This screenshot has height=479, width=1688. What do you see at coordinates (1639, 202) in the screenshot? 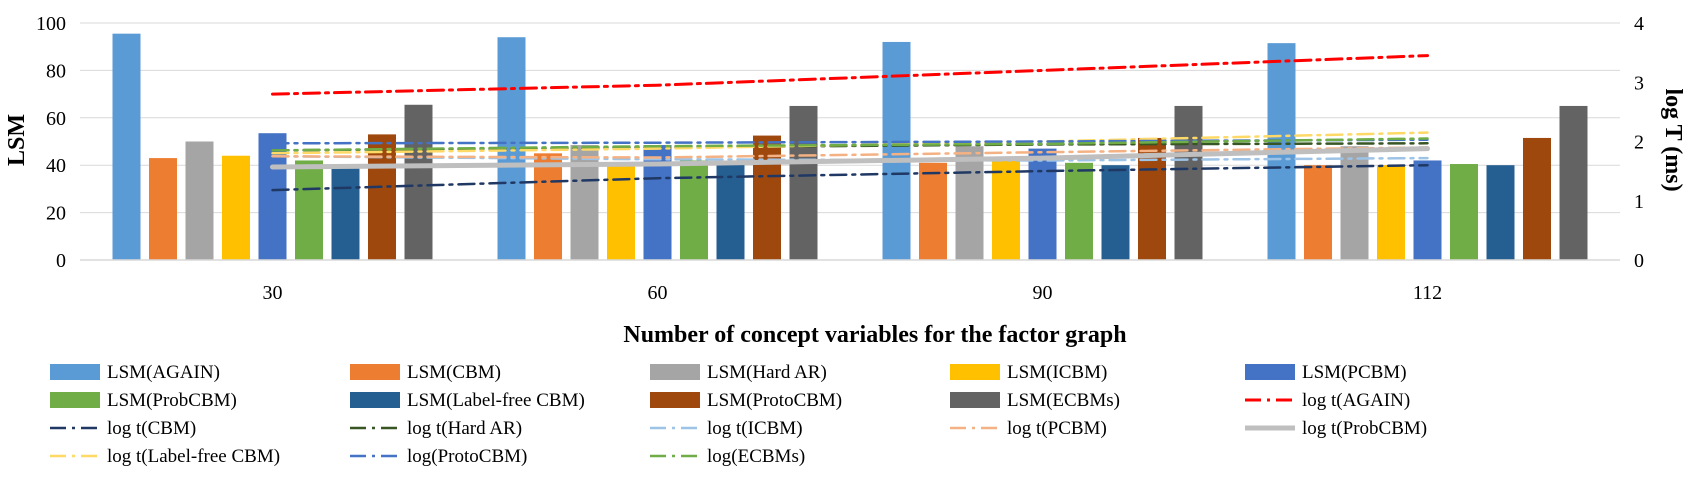
I see `y2-tick-label: 1` at bounding box center [1639, 202].